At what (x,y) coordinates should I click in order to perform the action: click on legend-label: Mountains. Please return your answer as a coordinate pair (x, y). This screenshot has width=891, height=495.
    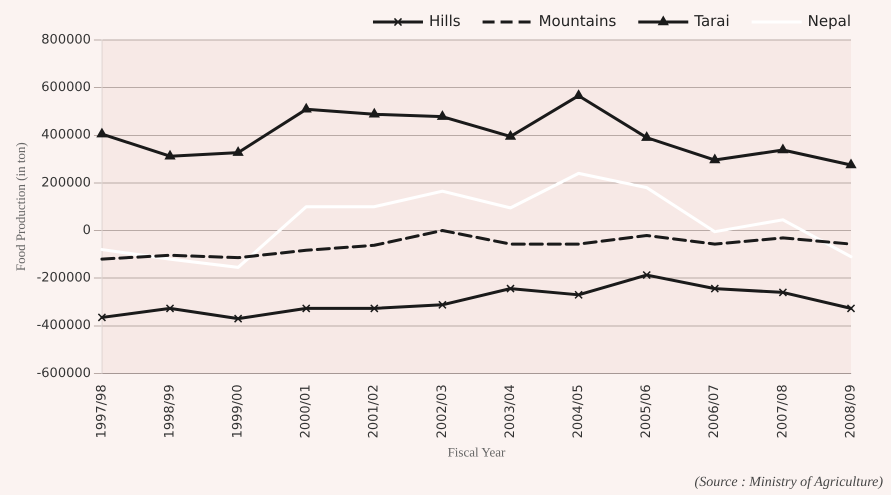
    Looking at the image, I should click on (577, 21).